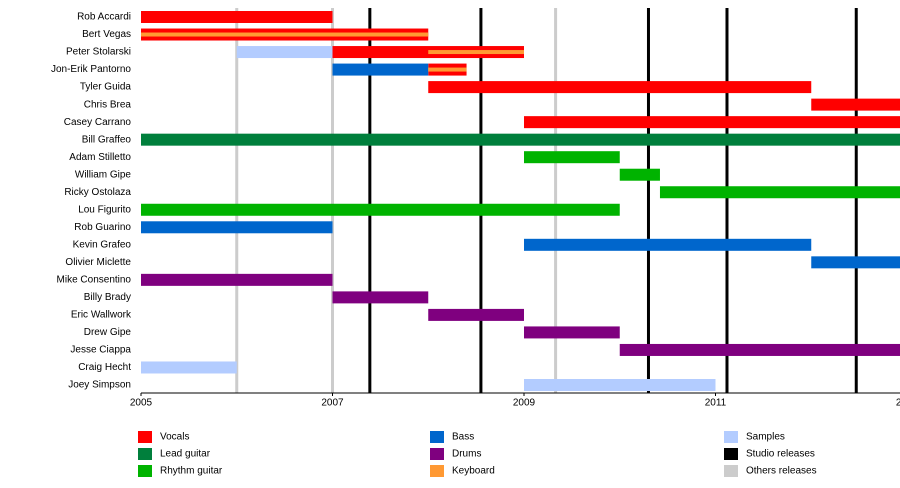  I want to click on member-label: Bill Graffeo, so click(107, 139).